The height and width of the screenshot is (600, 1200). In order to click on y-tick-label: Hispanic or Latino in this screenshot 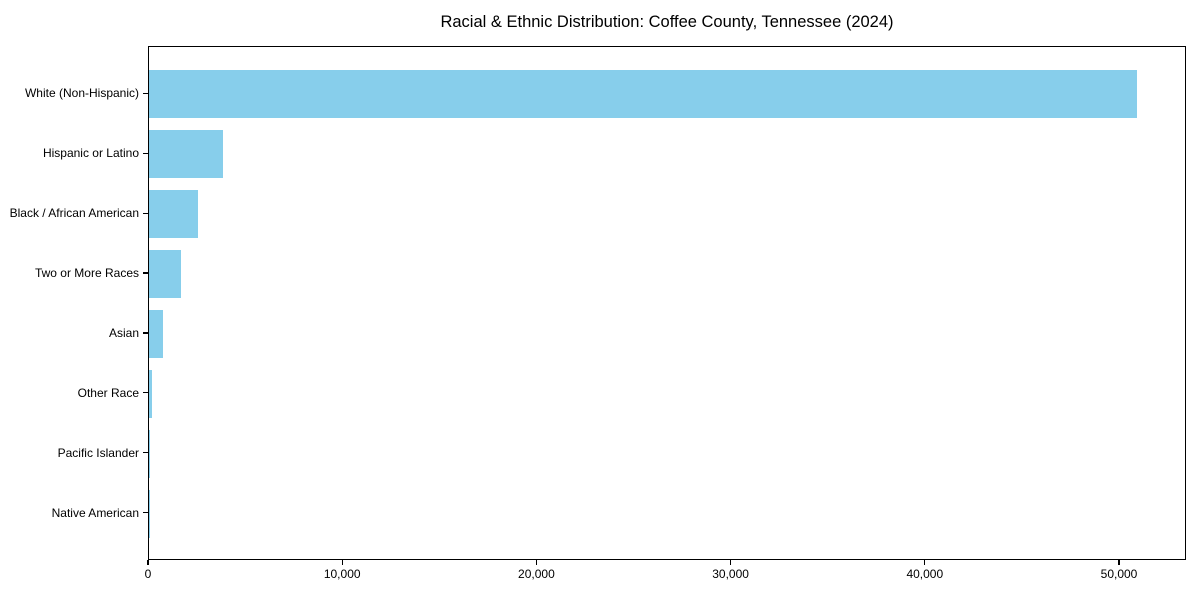, I will do `click(90, 153)`.